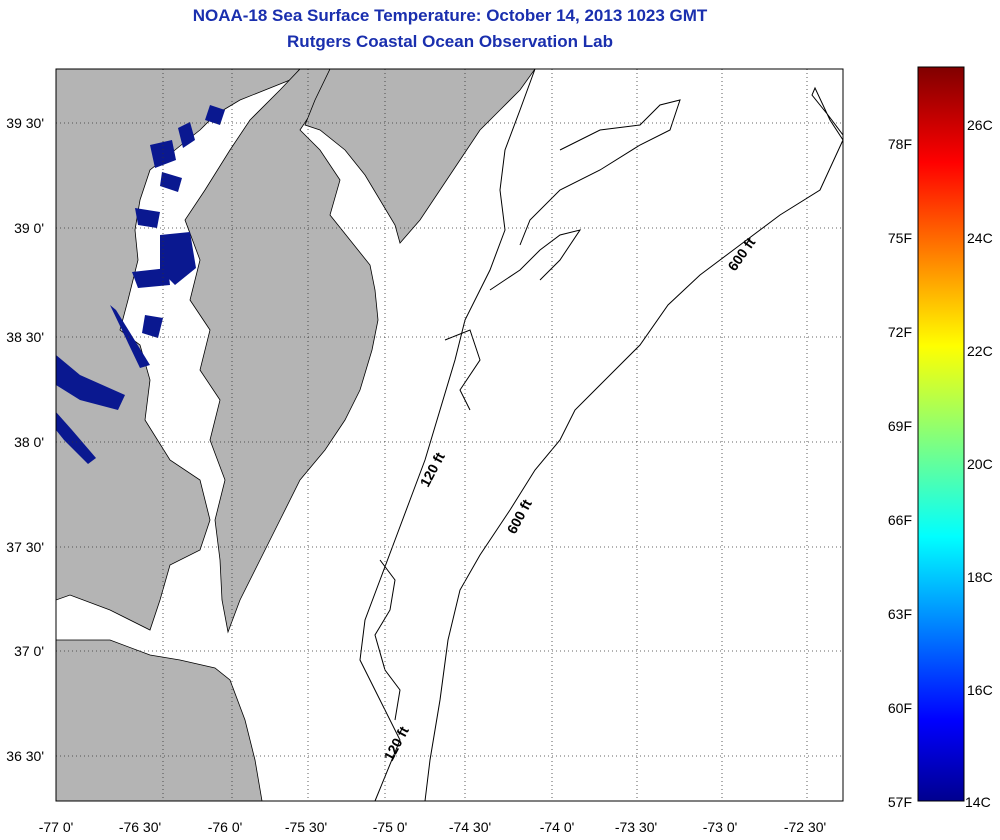  Describe the element at coordinates (900, 426) in the screenshot. I see `colorbar-label-f: 69F` at that location.